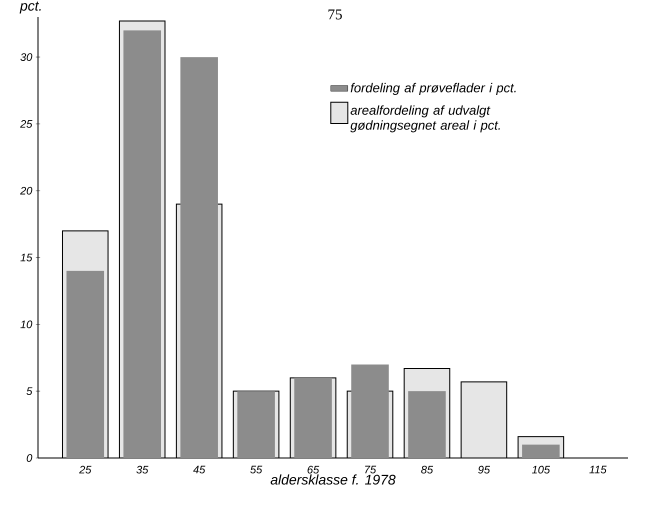 Image resolution: width=670 pixels, height=506 pixels. I want to click on y-tick-label: 25, so click(26, 124).